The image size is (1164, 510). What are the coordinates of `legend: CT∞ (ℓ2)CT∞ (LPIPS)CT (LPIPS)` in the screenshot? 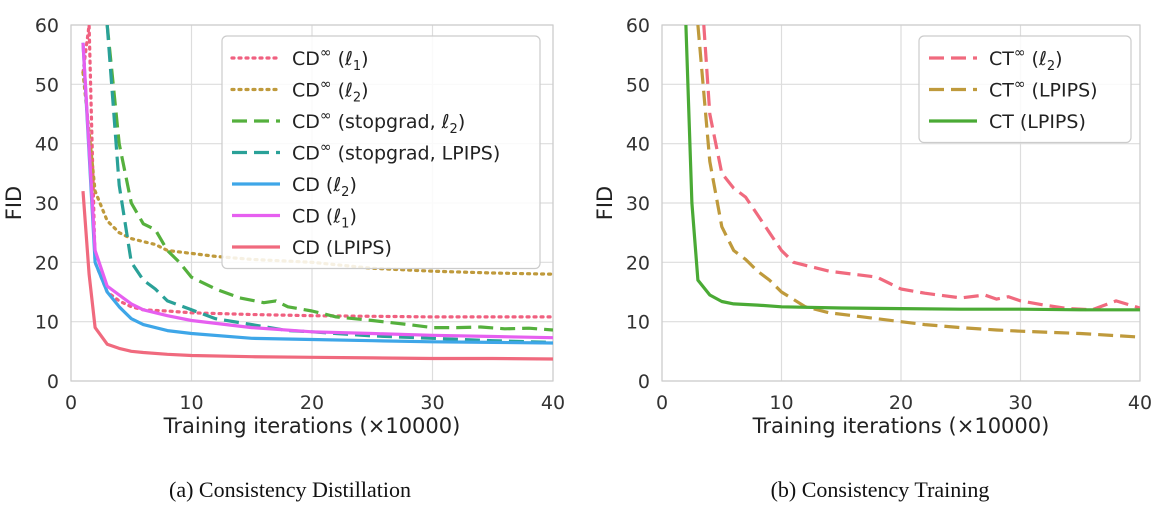 It's located at (1025, 89).